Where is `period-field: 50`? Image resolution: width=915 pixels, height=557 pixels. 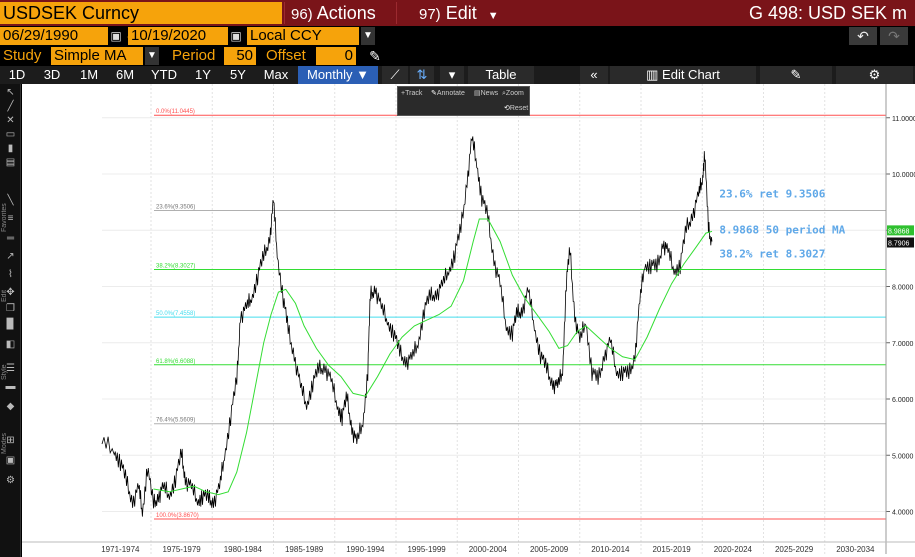 period-field: 50 is located at coordinates (240, 56).